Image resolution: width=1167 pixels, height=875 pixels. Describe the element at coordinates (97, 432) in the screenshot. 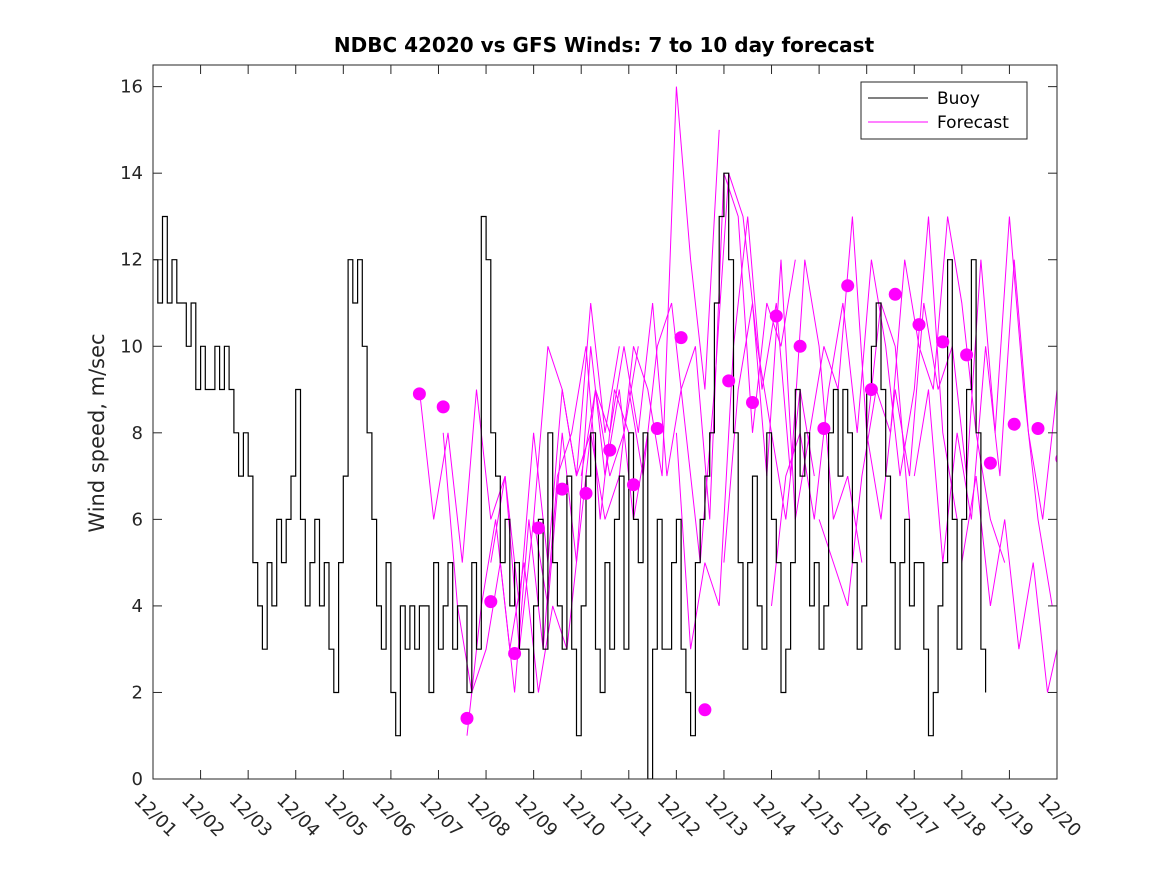

I see `y-axis-label: Wind speed, m/sec` at that location.